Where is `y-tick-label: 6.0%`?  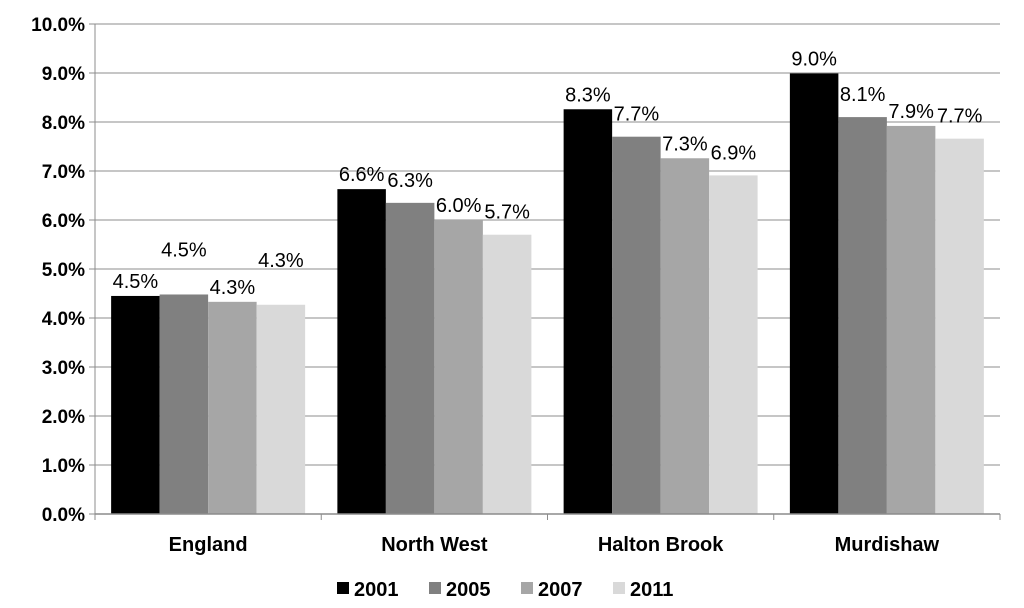 y-tick-label: 6.0% is located at coordinates (63, 221).